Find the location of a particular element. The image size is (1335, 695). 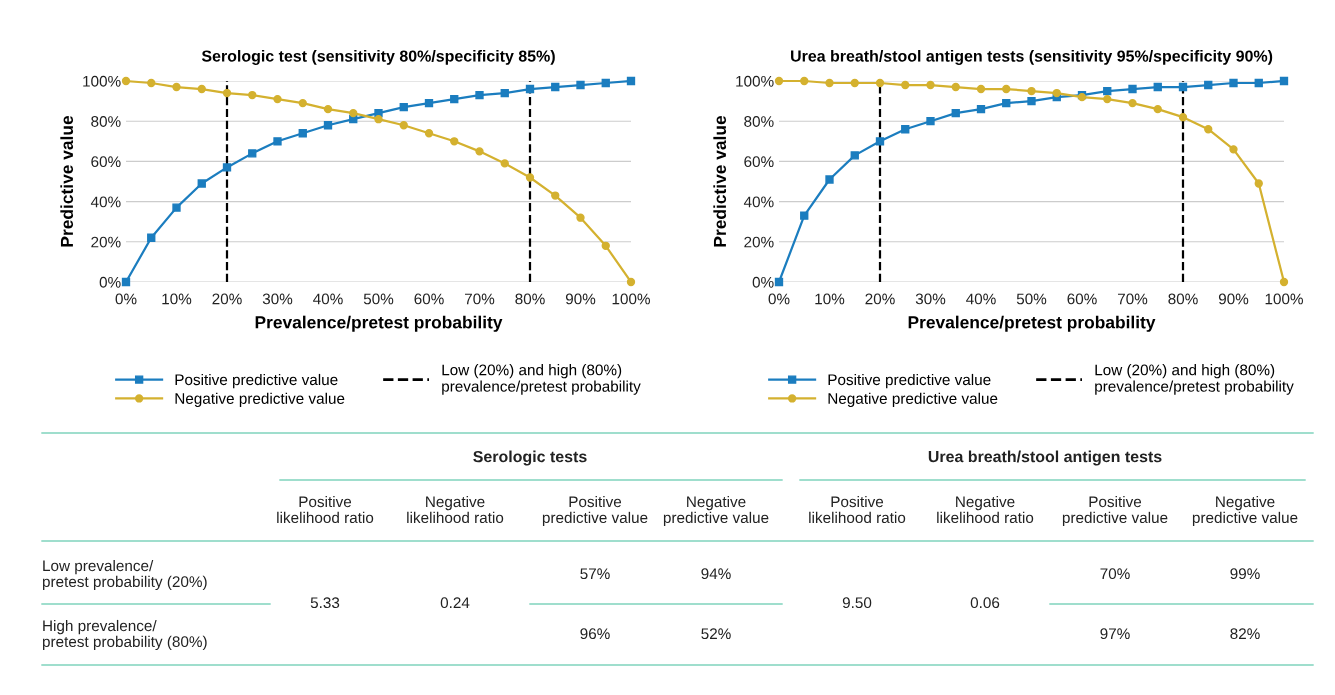

text: 52% is located at coordinates (716, 634).